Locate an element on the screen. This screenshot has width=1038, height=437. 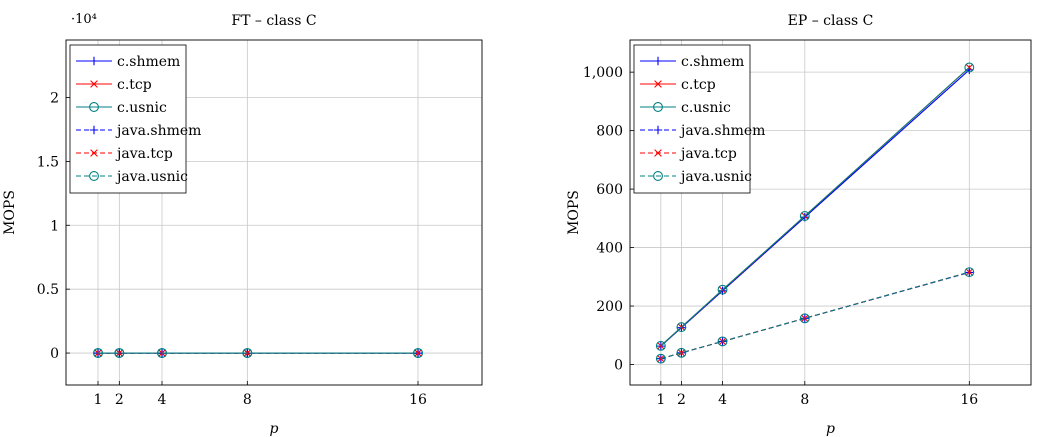
series-line is located at coordinates (815, 315).